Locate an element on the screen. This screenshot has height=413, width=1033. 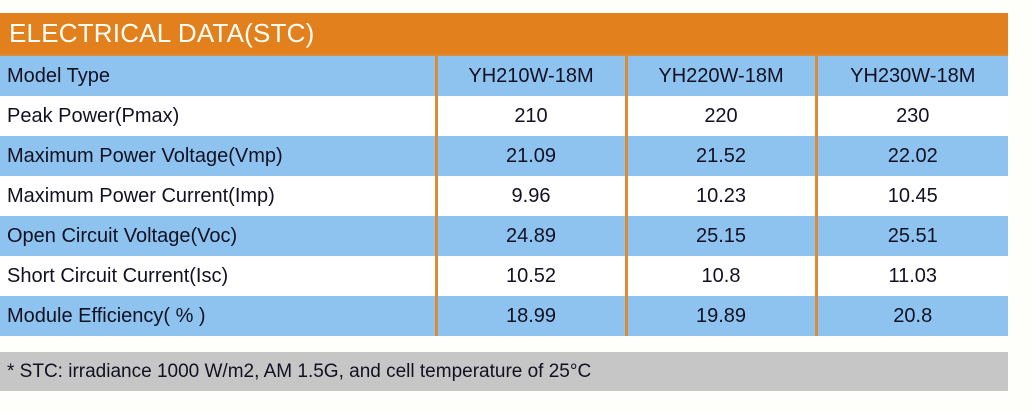
table-row: Module Efficiency( % ) 18.99 19.89 20.8 is located at coordinates (504, 316).